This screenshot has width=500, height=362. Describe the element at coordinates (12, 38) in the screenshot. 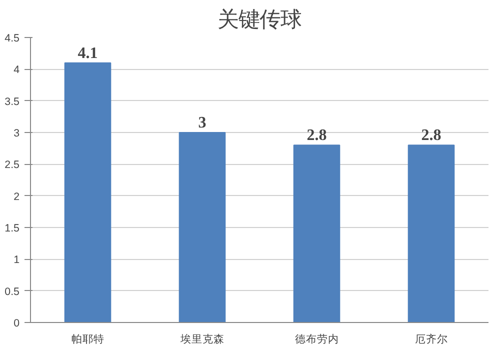

I see `y-tick-label: 4.5` at that location.